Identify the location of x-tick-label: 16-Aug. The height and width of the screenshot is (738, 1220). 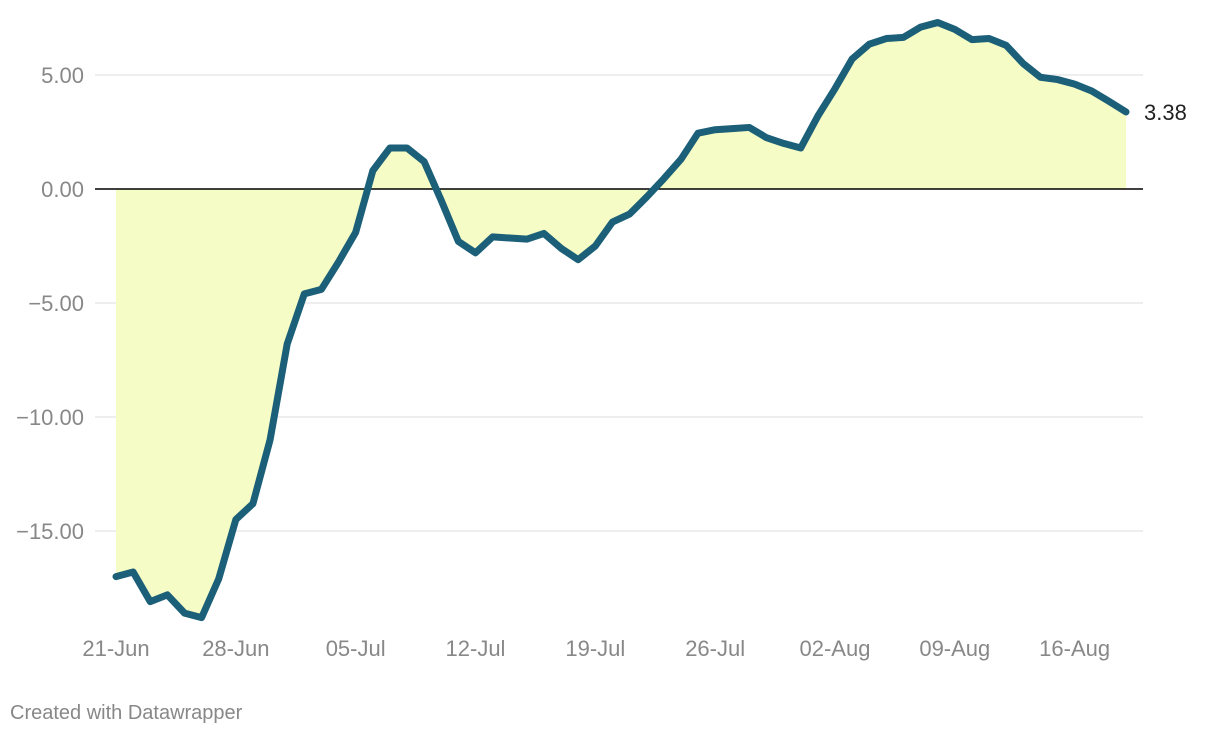
(1074, 648).